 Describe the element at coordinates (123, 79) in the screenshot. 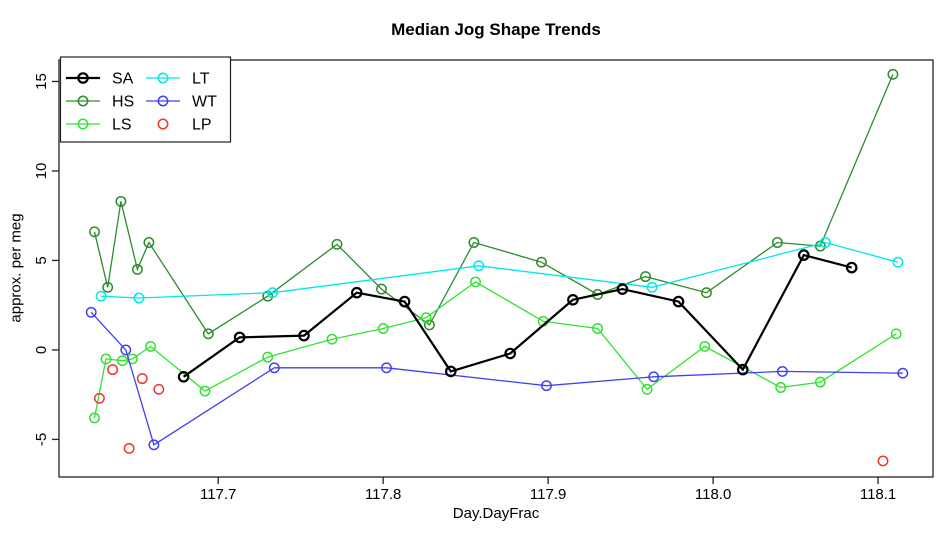

I see `legend-label-SA: SA` at that location.